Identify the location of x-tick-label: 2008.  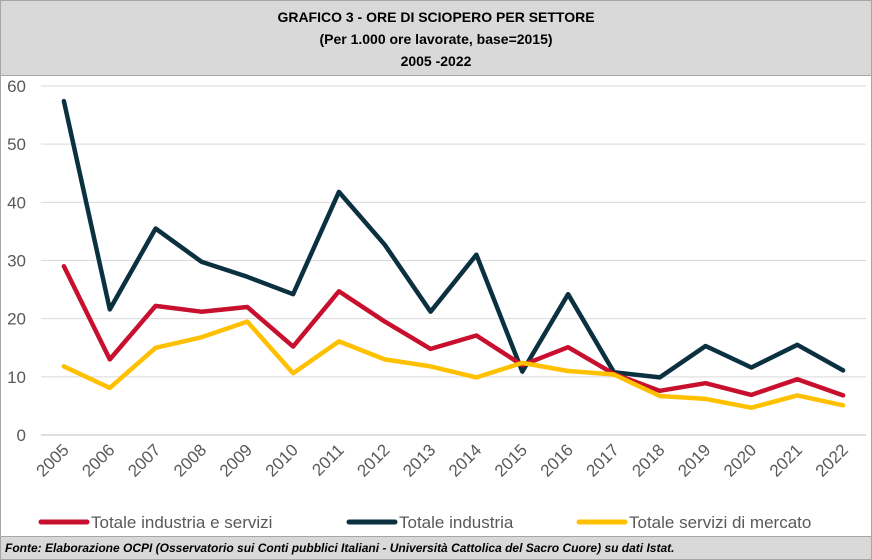
(190, 460).